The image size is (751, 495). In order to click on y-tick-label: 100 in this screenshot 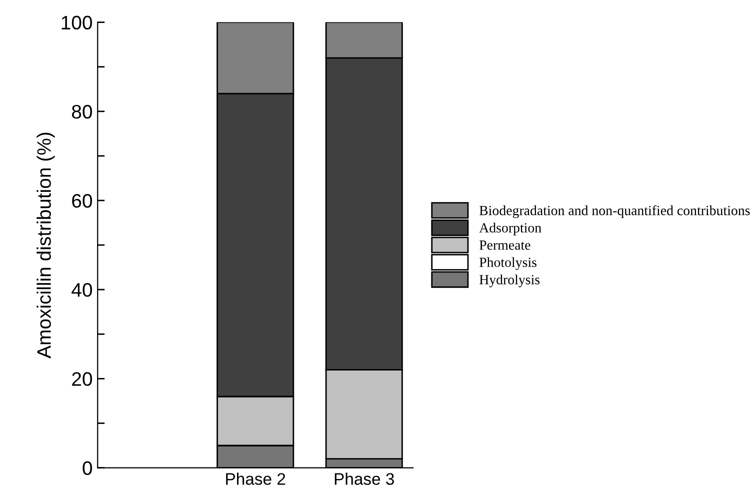, I will do `click(77, 23)`.